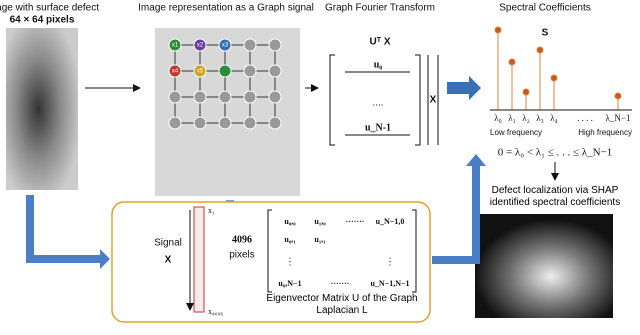  Describe the element at coordinates (545, 33) in the screenshot. I see `symbol: S` at that location.